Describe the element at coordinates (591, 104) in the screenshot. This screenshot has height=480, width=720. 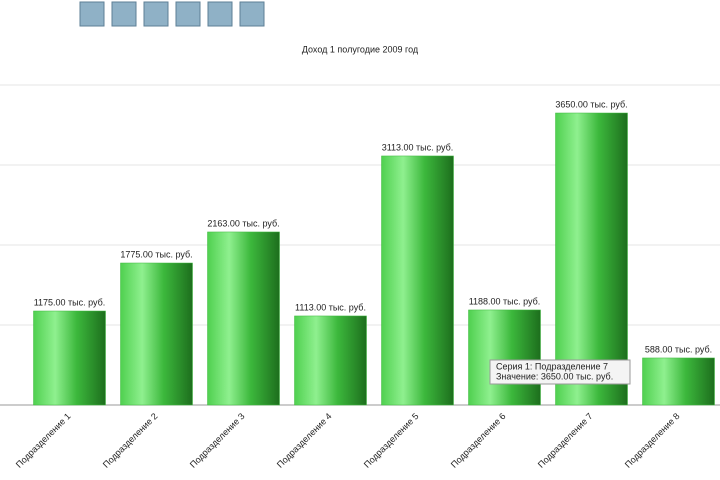
I see `data-label: 3650.00 тыс. руб.` at that location.